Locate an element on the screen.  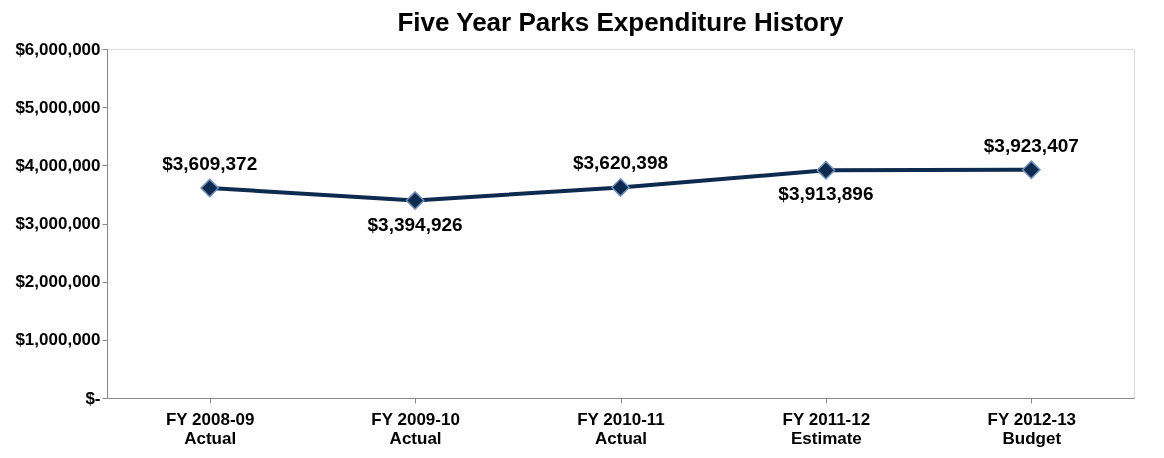
y-tick-label: $- is located at coordinates (93, 398).